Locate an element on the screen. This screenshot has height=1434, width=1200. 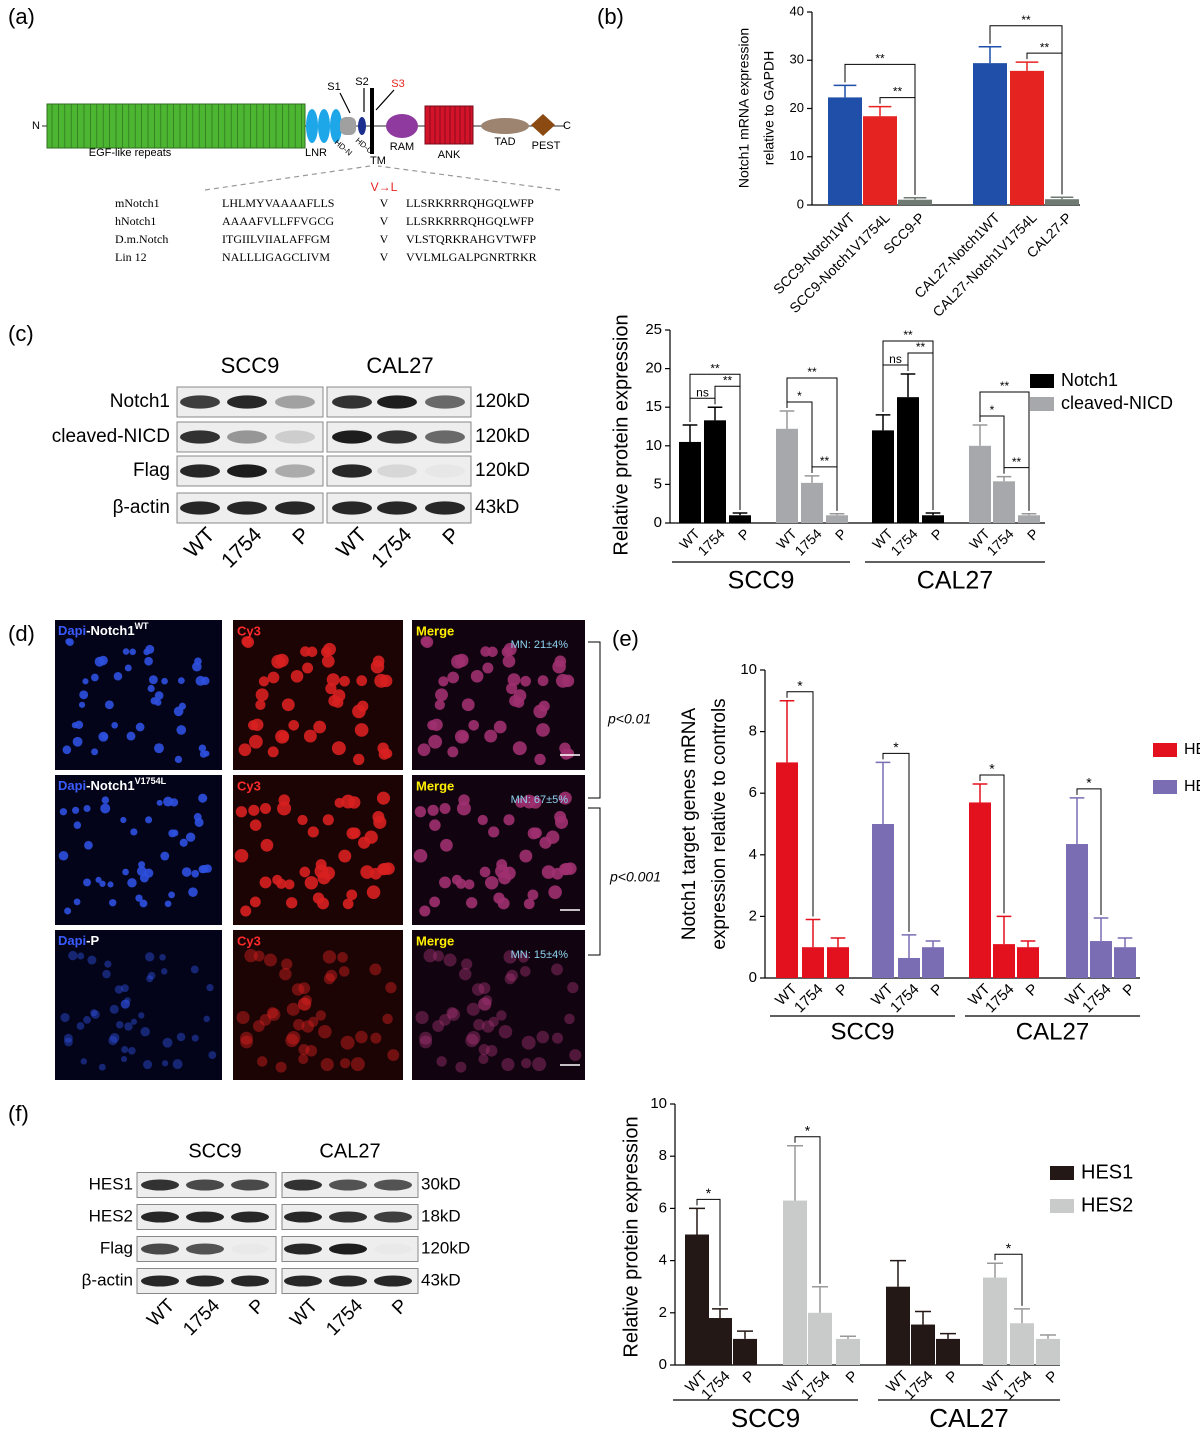
blot-row-label: β-actin is located at coordinates (141, 507).